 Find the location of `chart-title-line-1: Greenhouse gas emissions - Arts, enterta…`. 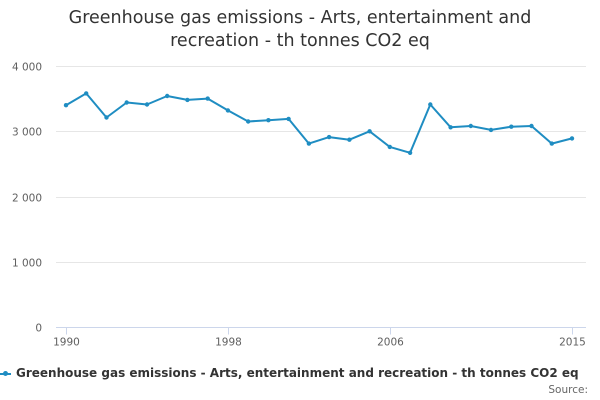

chart-title-line-1: Greenhouse gas emissions - Arts, enterta… is located at coordinates (300, 18).